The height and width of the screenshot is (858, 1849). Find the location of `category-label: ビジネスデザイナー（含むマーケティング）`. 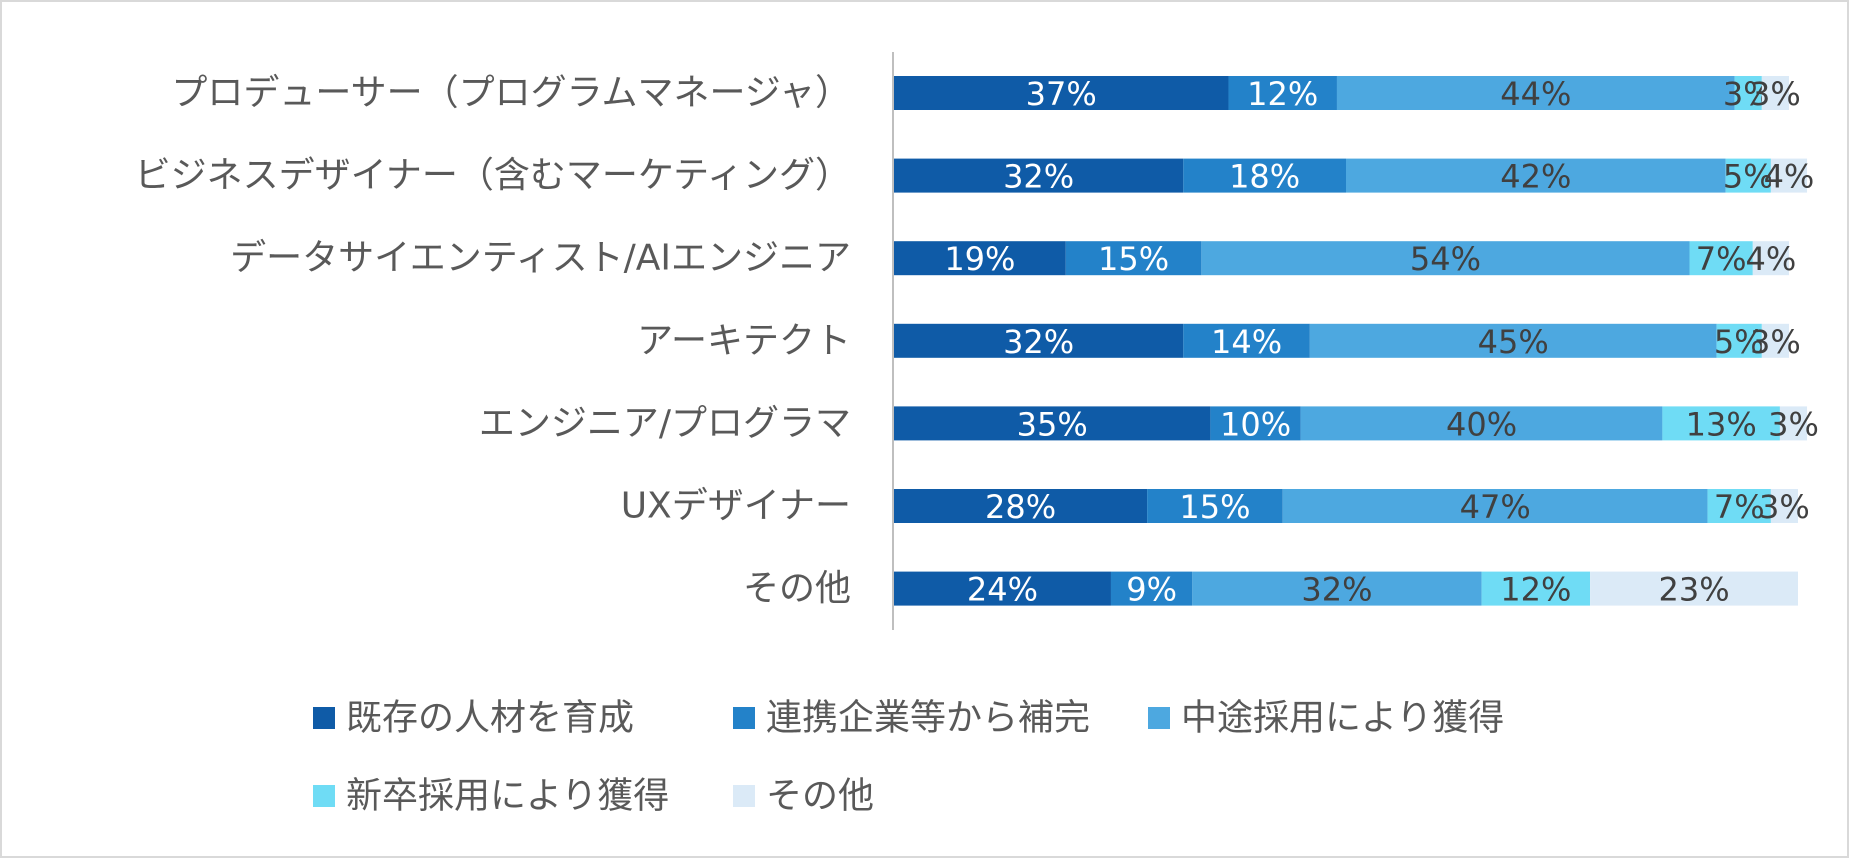

category-label: ビジネスデザイナー（含むマーケティング） is located at coordinates (493, 175).